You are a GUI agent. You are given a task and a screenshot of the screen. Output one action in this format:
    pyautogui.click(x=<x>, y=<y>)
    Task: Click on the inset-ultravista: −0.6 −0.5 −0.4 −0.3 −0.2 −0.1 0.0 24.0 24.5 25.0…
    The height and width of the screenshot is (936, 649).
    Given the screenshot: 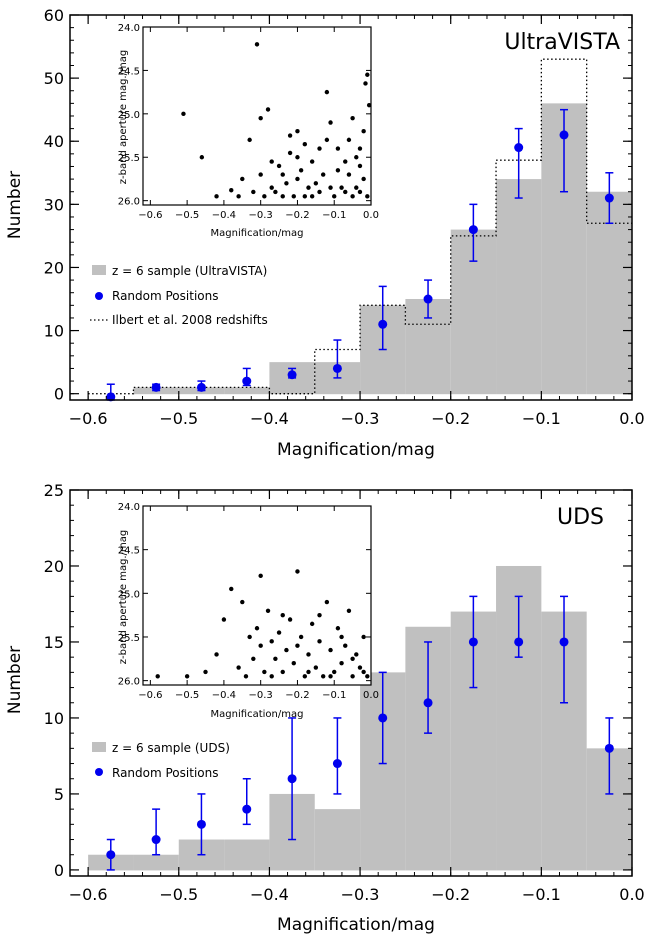 What is the action you would take?
    pyautogui.click(x=248, y=131)
    